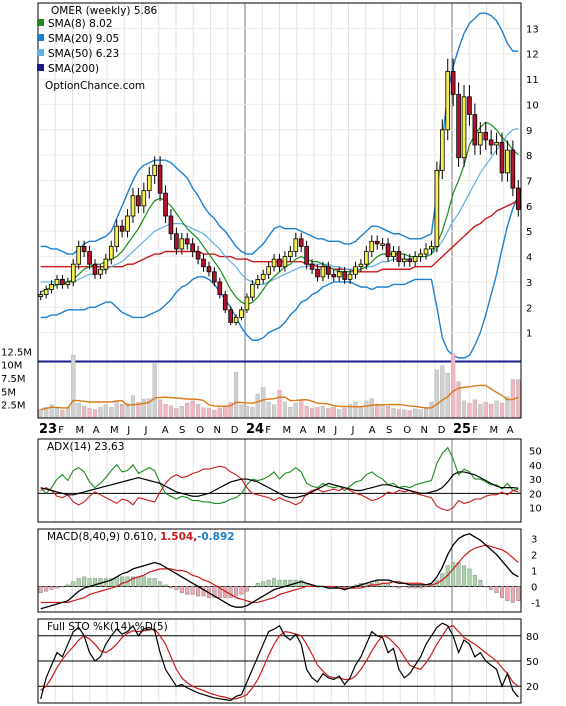 The width and height of the screenshot is (566, 706). Describe the element at coordinates (279, 571) in the screenshot. I see `macd-line` at that location.